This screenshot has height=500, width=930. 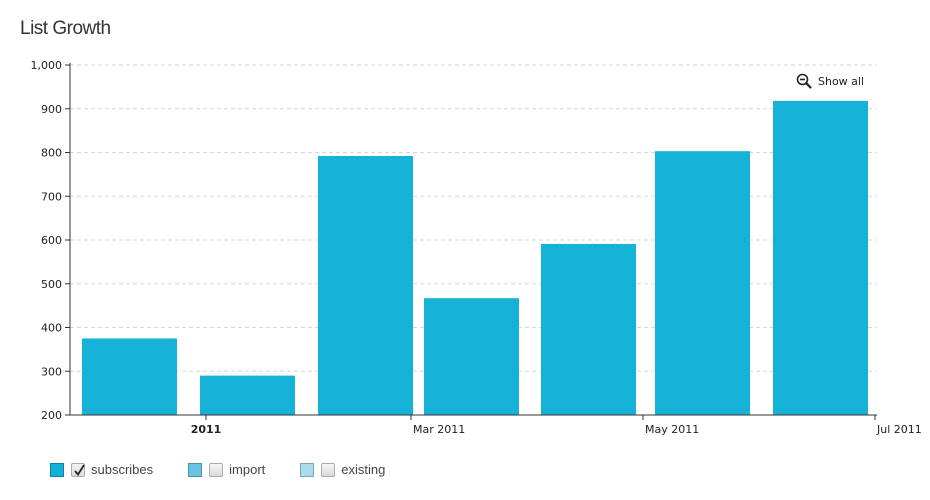 I want to click on y-tick-label: 900, so click(x=51, y=109).